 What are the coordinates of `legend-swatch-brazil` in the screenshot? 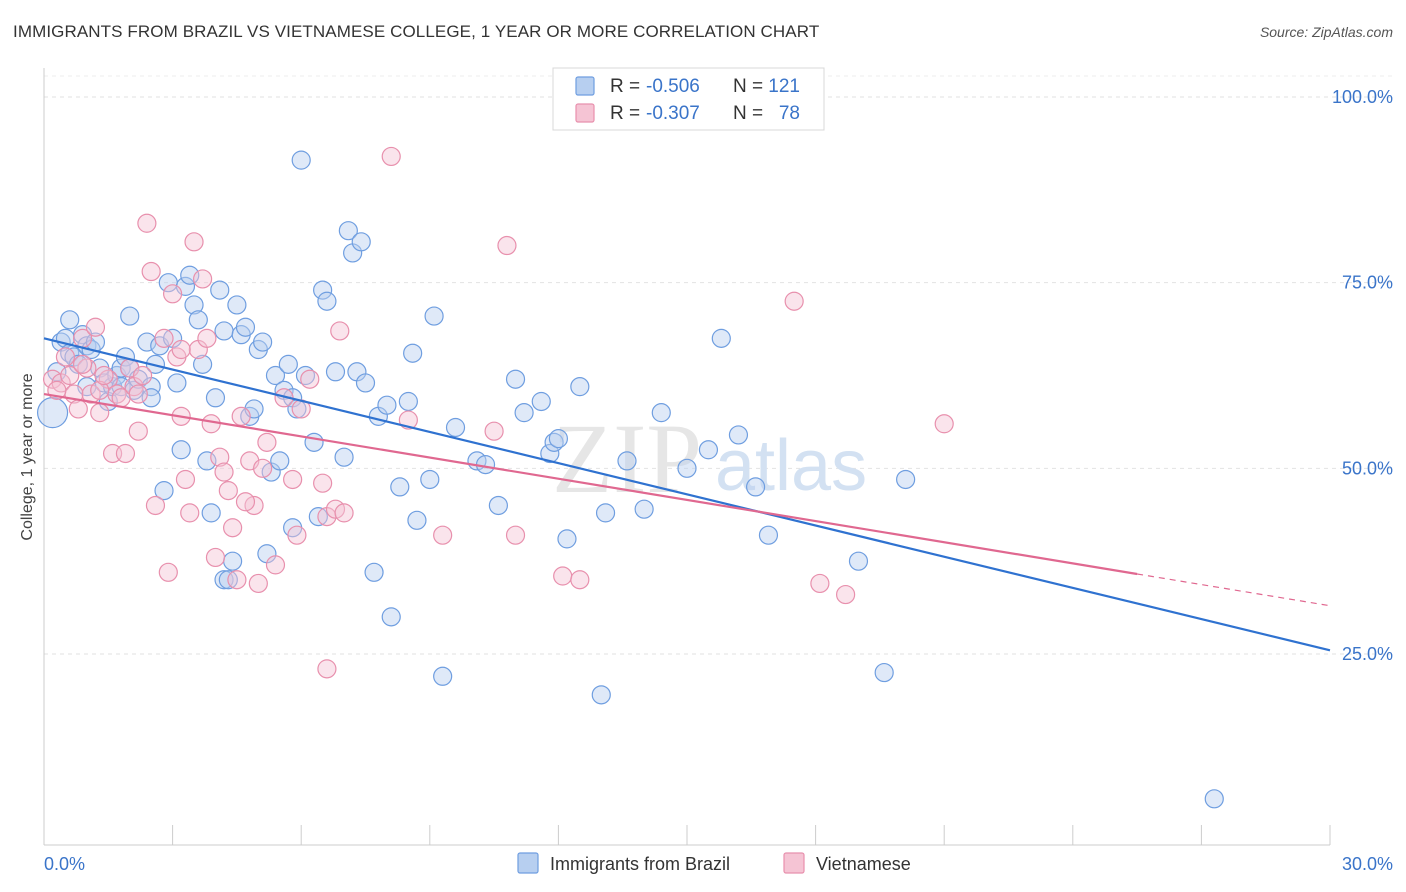 It's located at (528, 863).